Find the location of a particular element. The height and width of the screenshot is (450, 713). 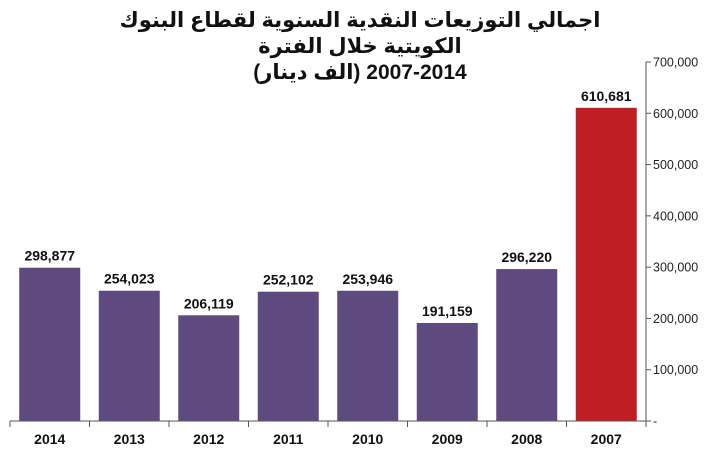

y-tick-label-700000: 700,000 is located at coordinates (675, 63).